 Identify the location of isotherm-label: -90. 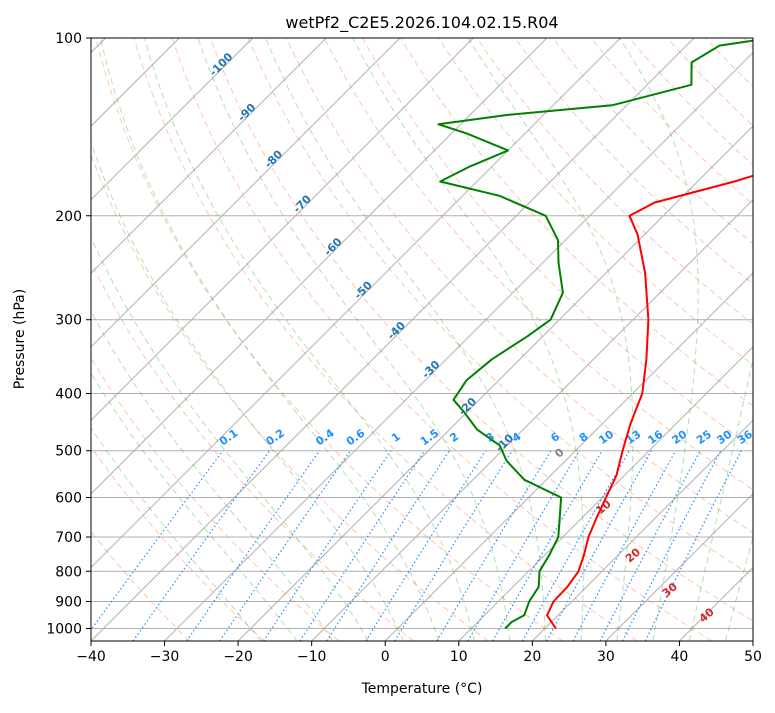
(246, 112).